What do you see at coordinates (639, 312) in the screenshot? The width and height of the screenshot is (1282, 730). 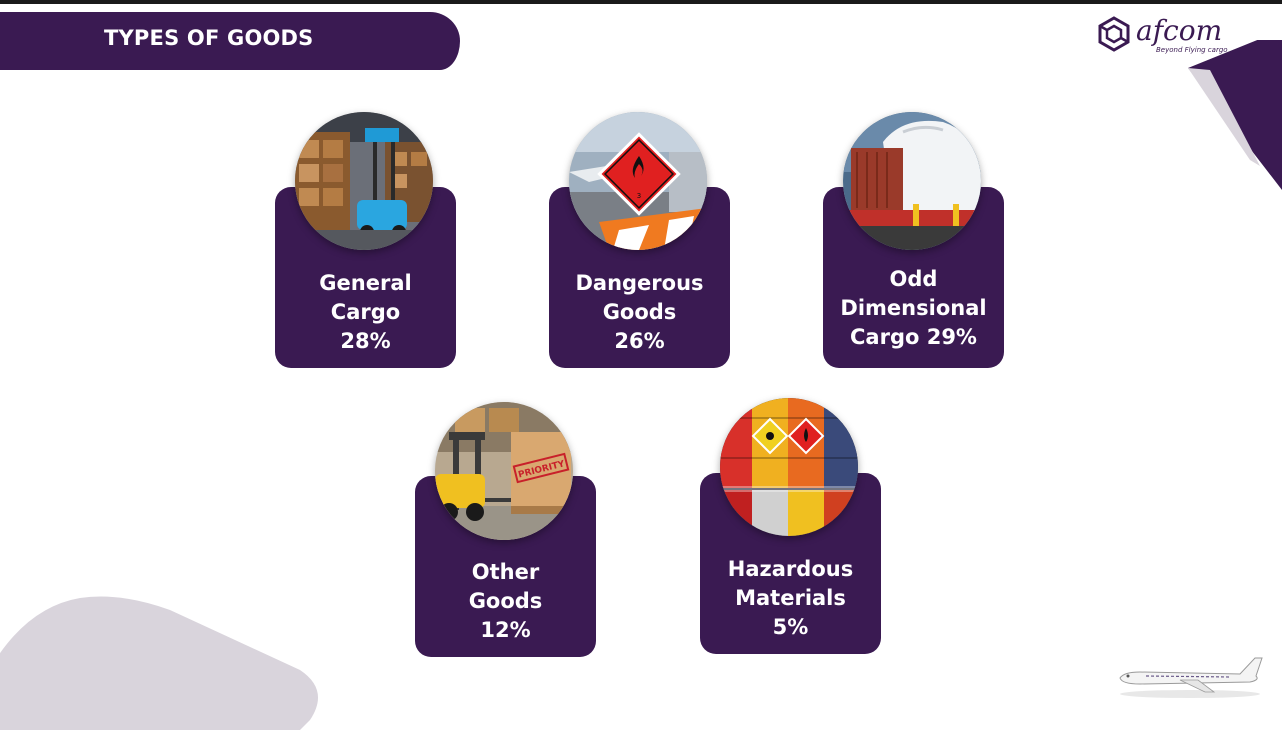 I see `card-label: Dangerous Goods 26%` at bounding box center [639, 312].